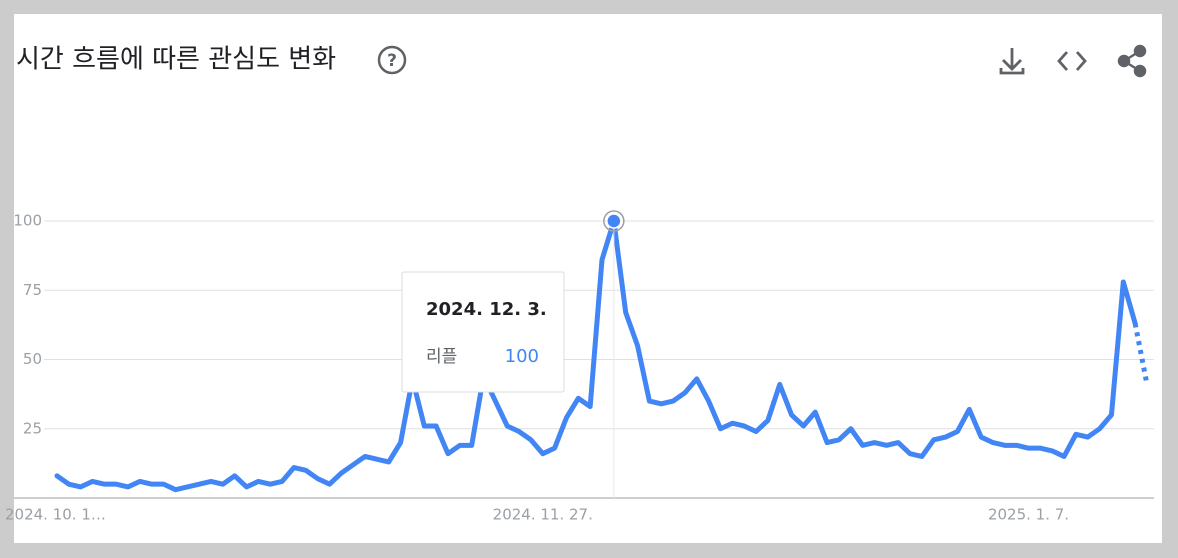  I want to click on tooltip: 2024. 12. 3. 리플 100, so click(483, 332).